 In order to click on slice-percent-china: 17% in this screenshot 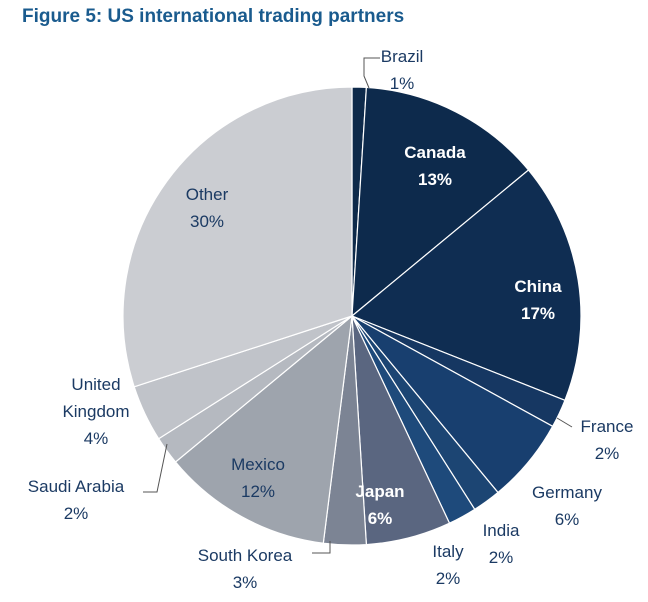, I will do `click(538, 313)`.